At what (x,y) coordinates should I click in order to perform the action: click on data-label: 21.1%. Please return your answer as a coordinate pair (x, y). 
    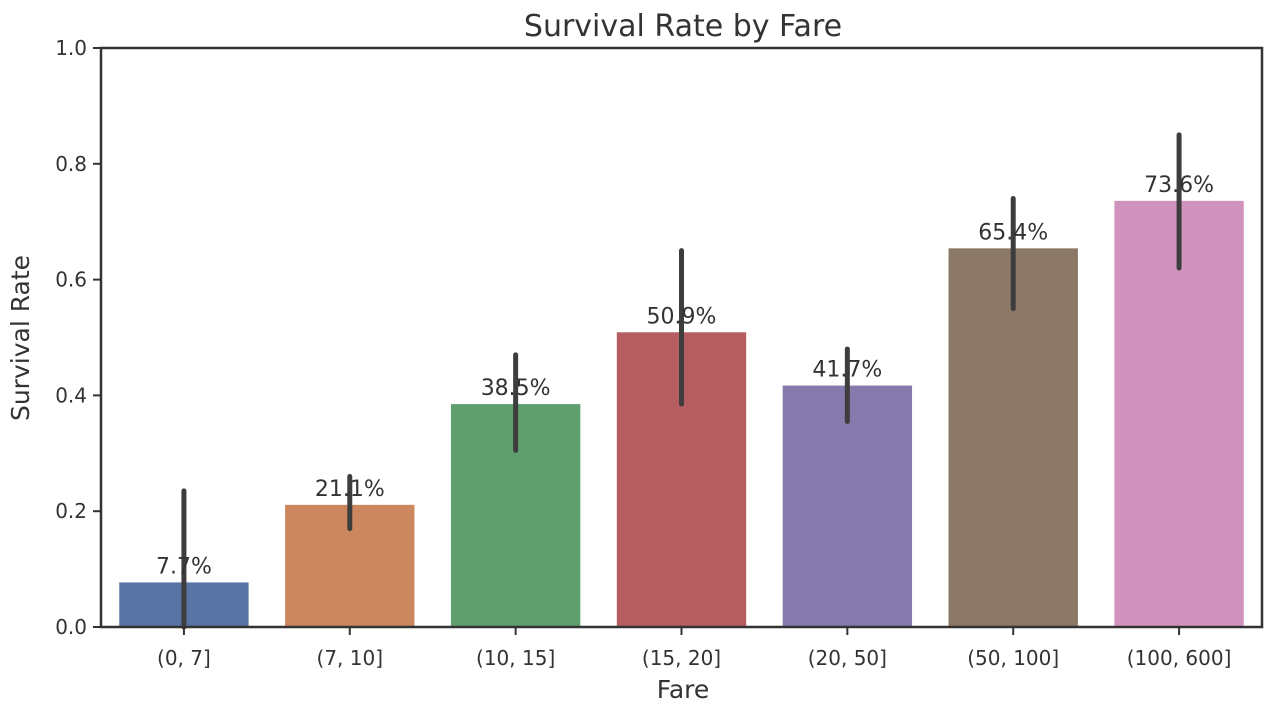
    Looking at the image, I should click on (350, 489).